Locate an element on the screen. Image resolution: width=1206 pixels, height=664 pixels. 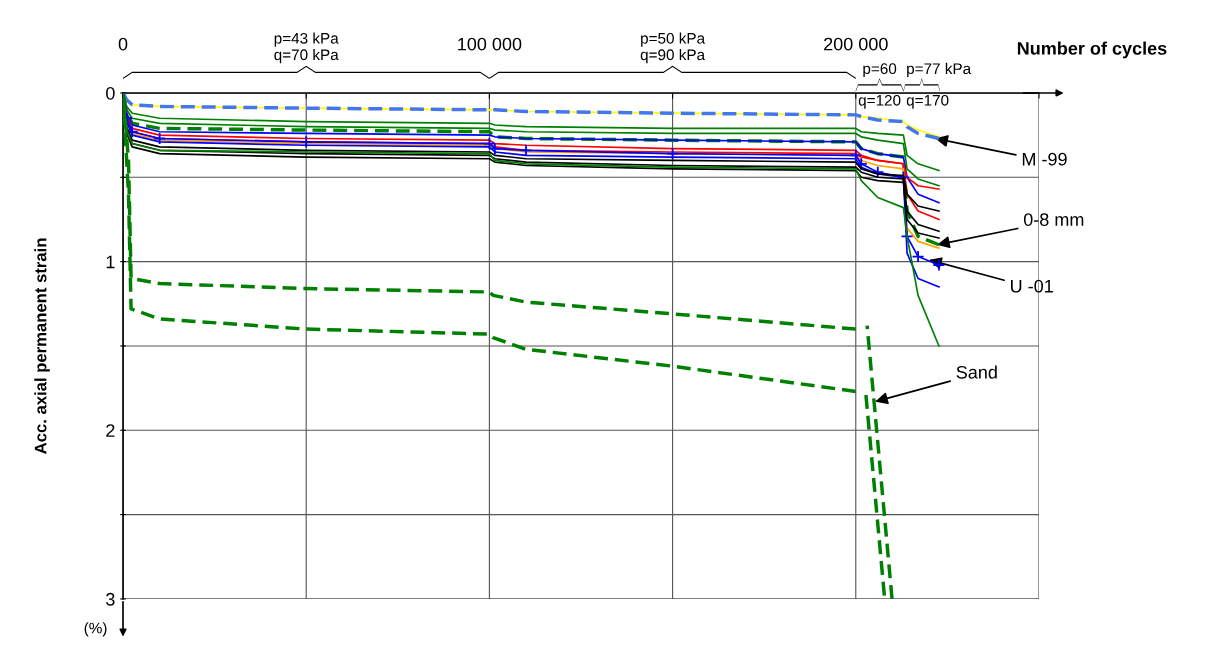
y-tick-label: 3 is located at coordinates (110, 599).